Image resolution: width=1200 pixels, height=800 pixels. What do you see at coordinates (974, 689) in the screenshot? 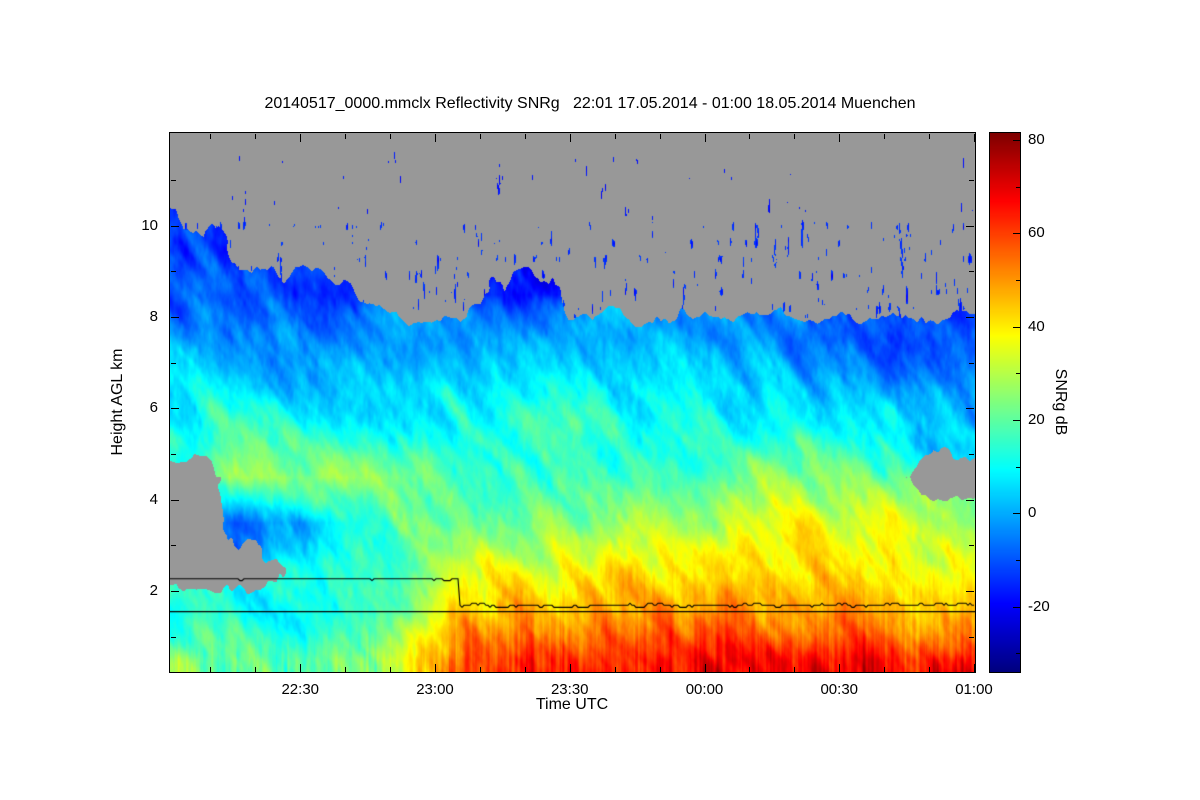
I see `x-tick-label: 01:00` at bounding box center [974, 689].